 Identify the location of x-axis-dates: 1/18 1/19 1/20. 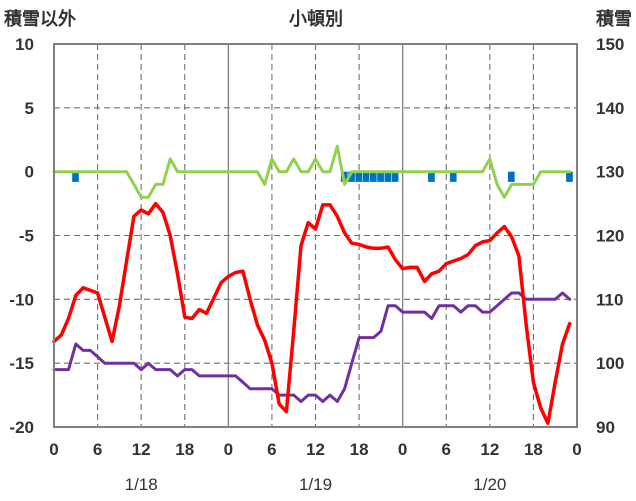
(316, 484).